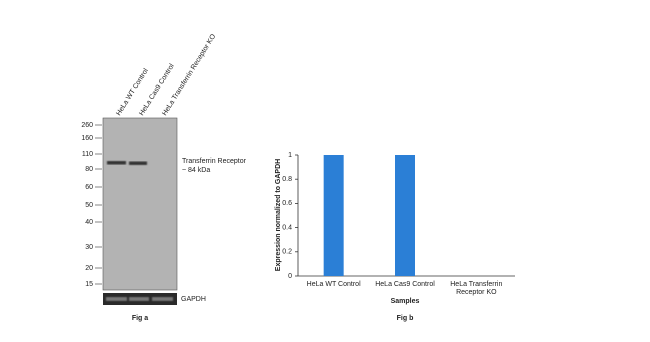  What do you see at coordinates (214, 161) in the screenshot?
I see `band-label: Transferrin Receptor` at bounding box center [214, 161].